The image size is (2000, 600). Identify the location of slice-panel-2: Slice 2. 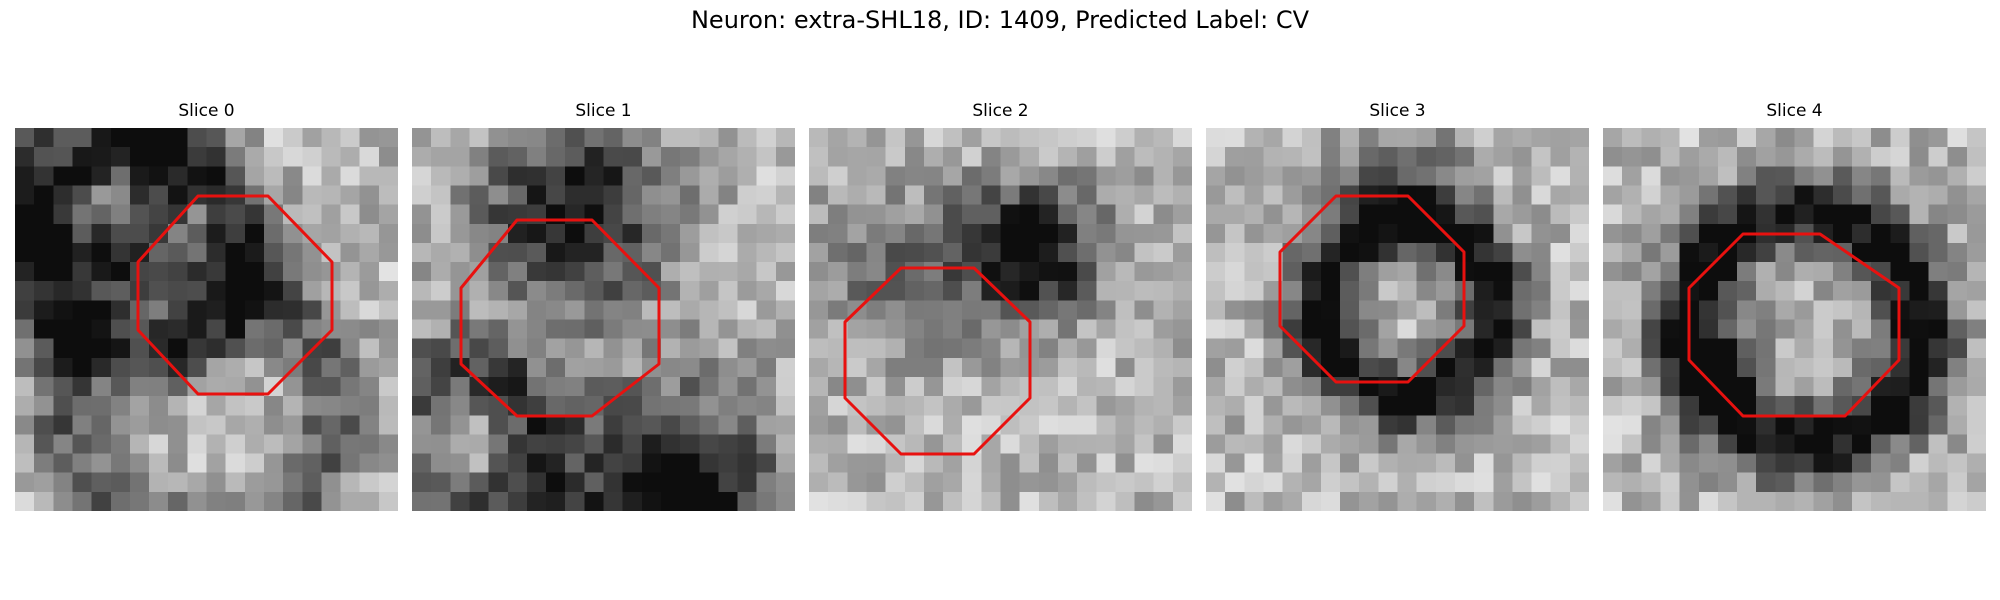
(1000, 305).